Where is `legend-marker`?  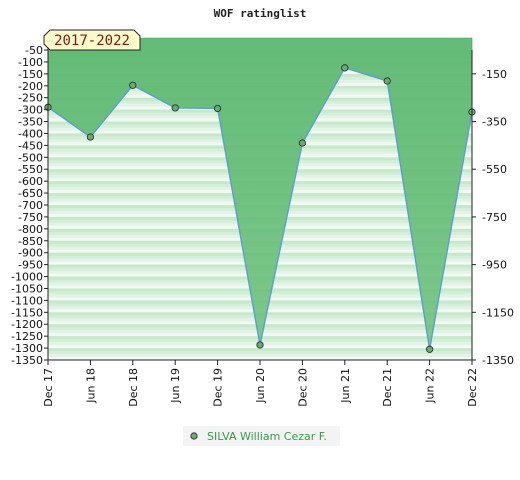
legend-marker is located at coordinates (194, 436).